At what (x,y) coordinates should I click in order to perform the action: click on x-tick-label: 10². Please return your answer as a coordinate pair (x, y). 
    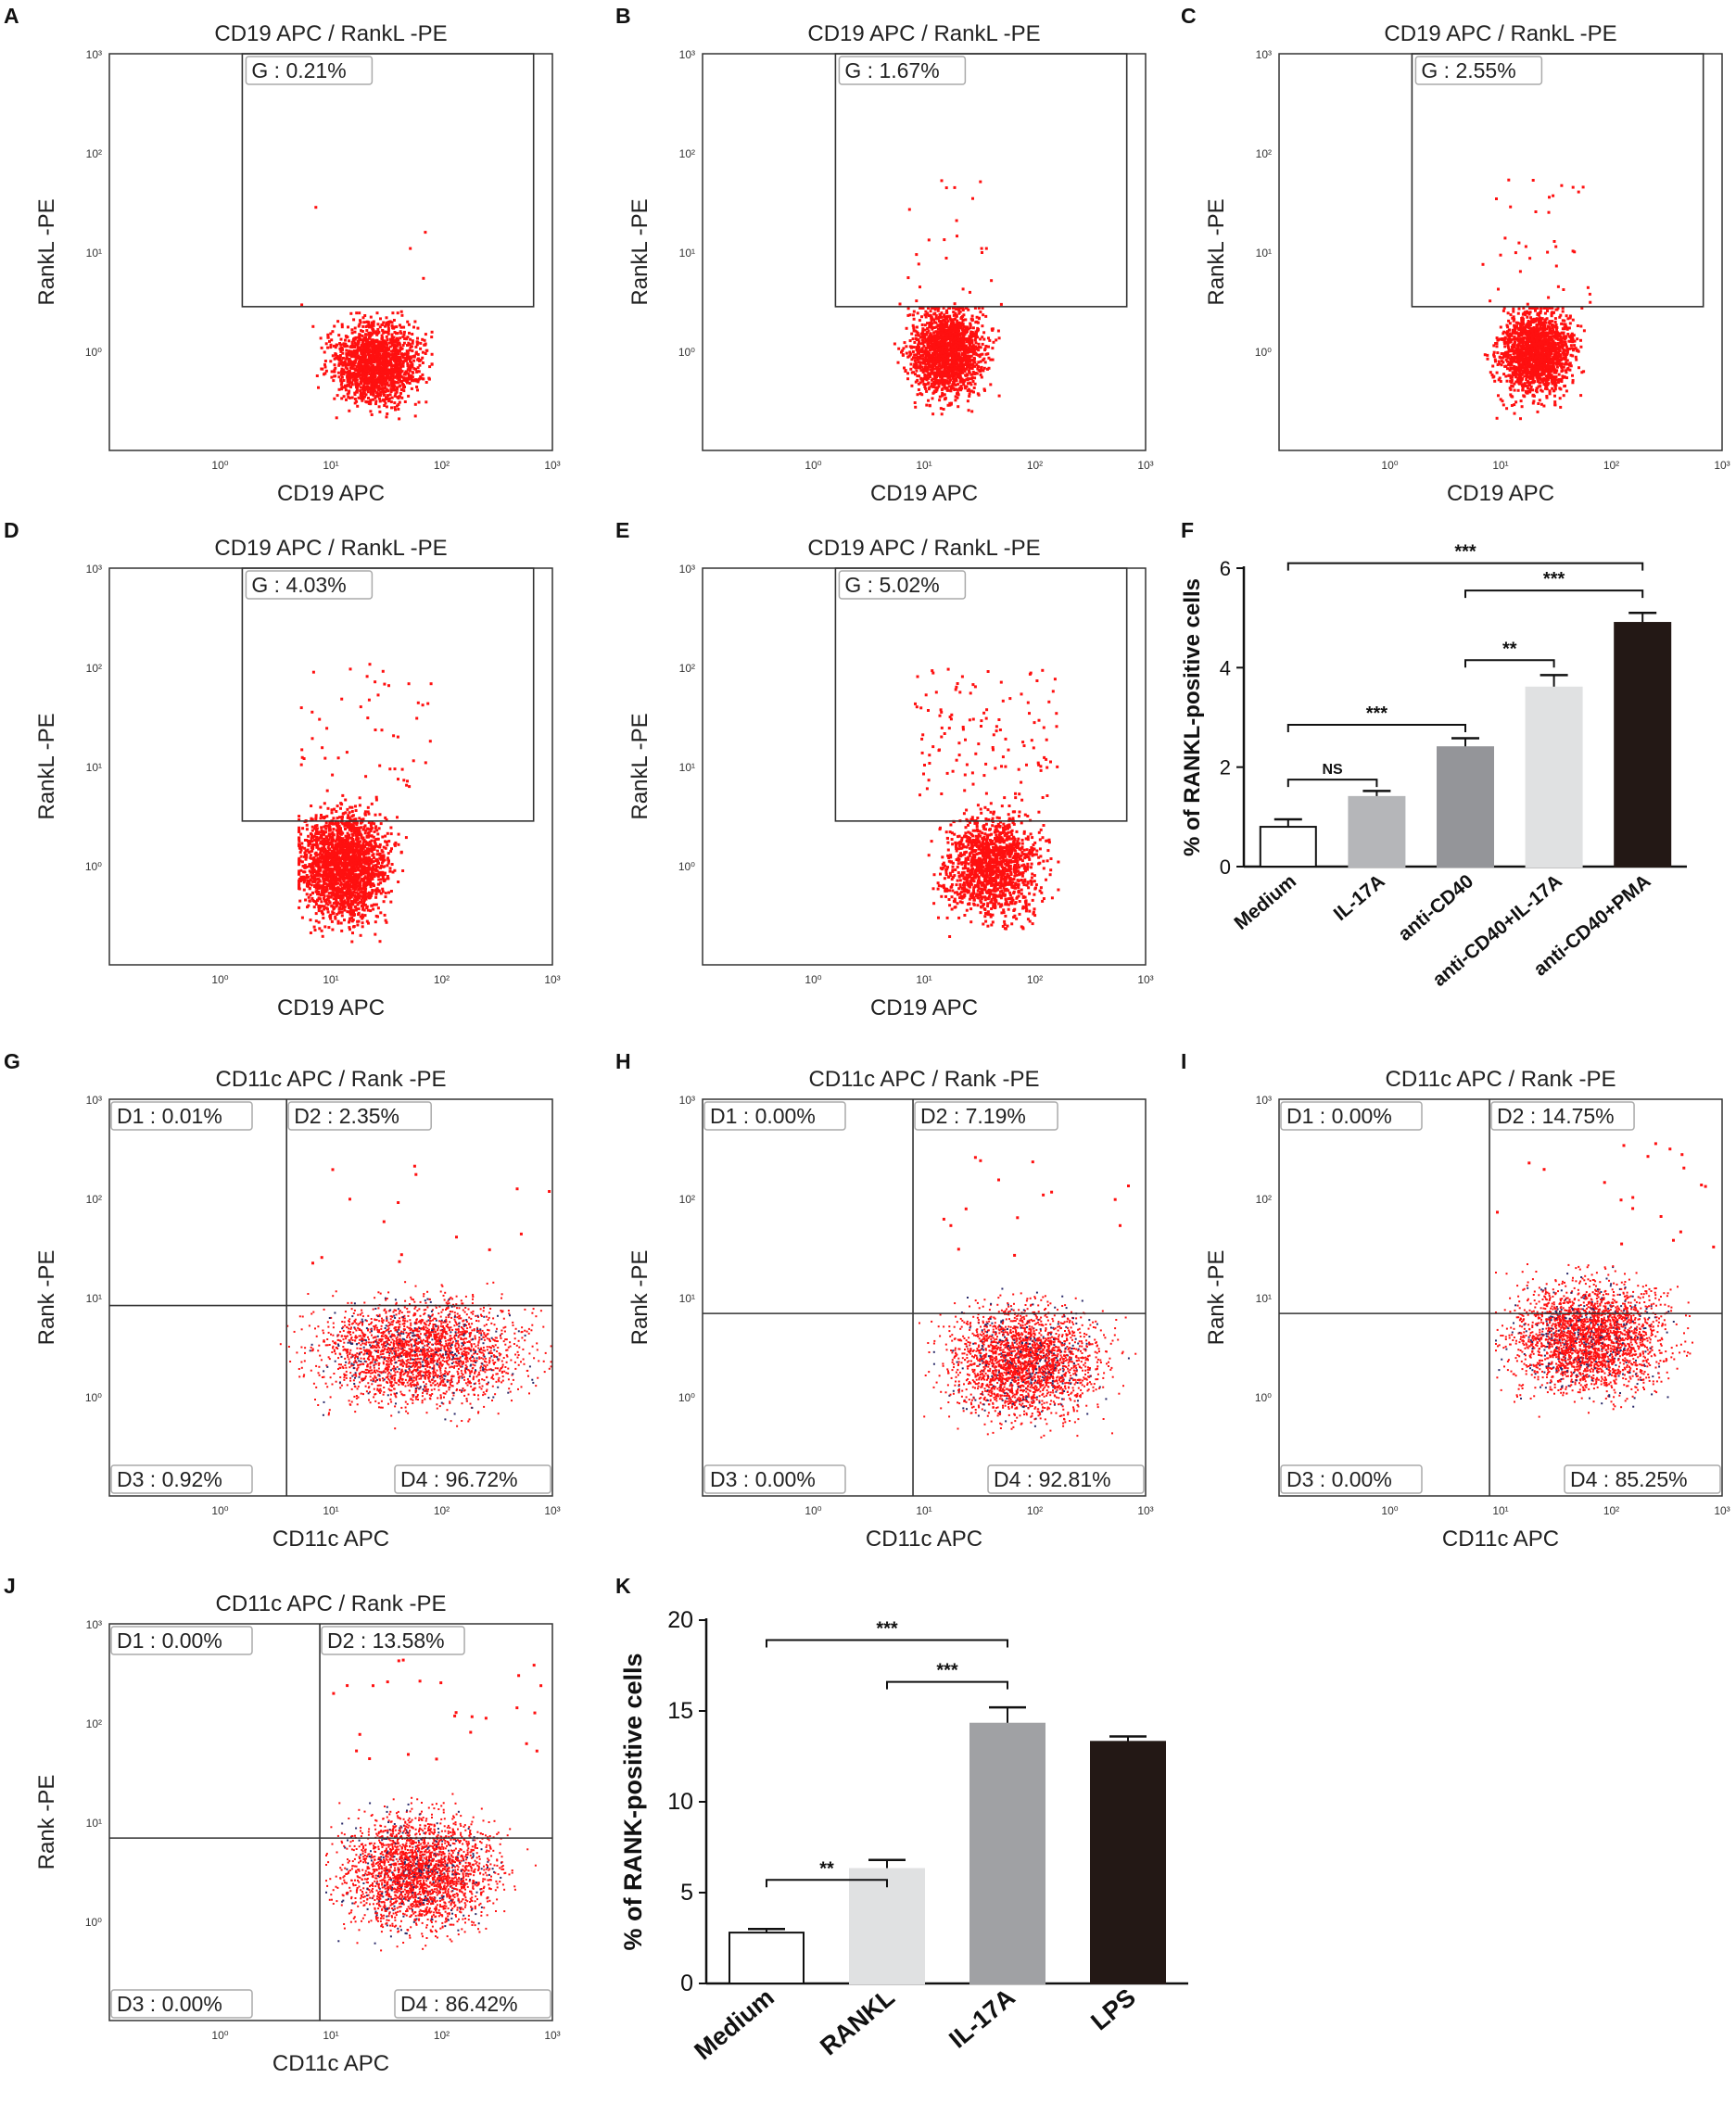
    Looking at the image, I should click on (442, 465).